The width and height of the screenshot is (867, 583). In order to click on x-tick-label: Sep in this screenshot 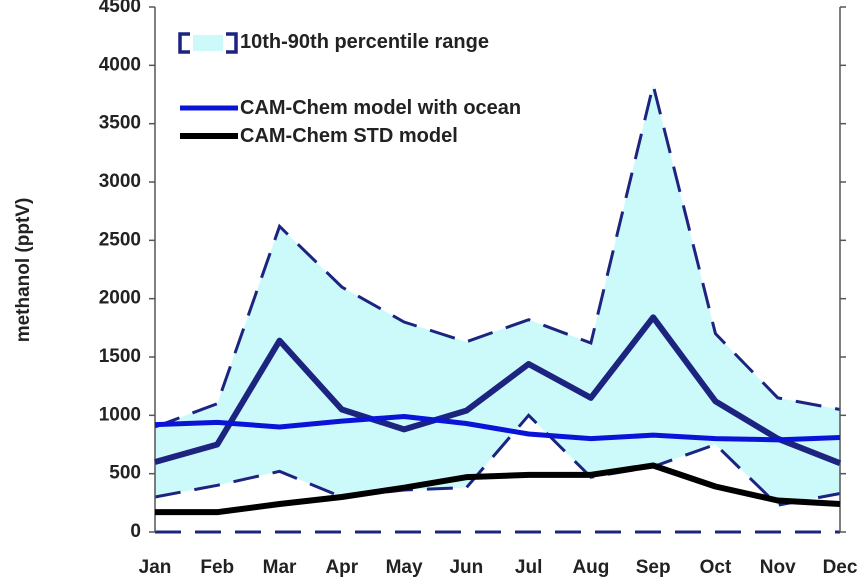, I will do `click(653, 567)`.